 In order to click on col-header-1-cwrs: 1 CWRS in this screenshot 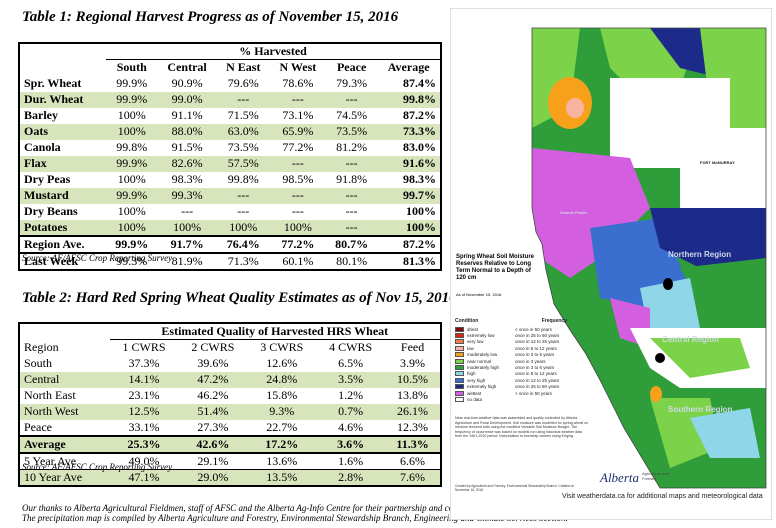, I will do `click(144, 347)`.